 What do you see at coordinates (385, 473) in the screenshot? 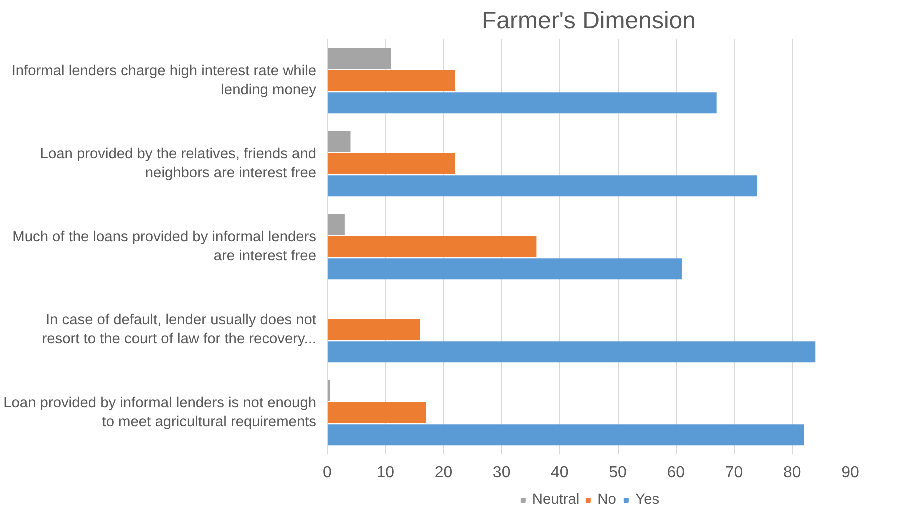
I see `x-tick-label: 10` at bounding box center [385, 473].